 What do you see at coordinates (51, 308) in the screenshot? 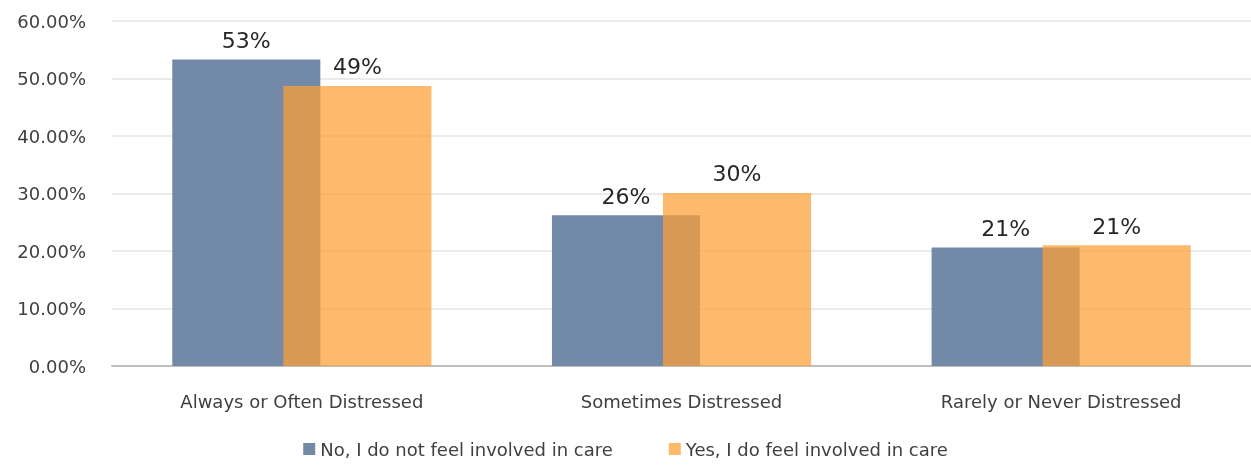
I see `y-tick-label: 10.00%` at bounding box center [51, 308].